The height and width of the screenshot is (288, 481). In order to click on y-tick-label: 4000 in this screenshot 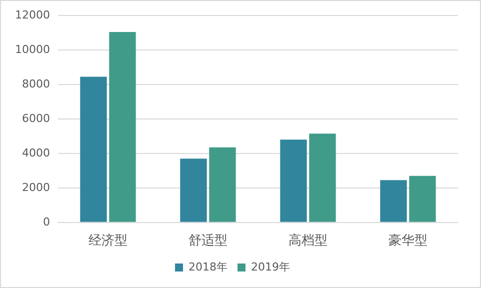, I will do `click(36, 153)`.